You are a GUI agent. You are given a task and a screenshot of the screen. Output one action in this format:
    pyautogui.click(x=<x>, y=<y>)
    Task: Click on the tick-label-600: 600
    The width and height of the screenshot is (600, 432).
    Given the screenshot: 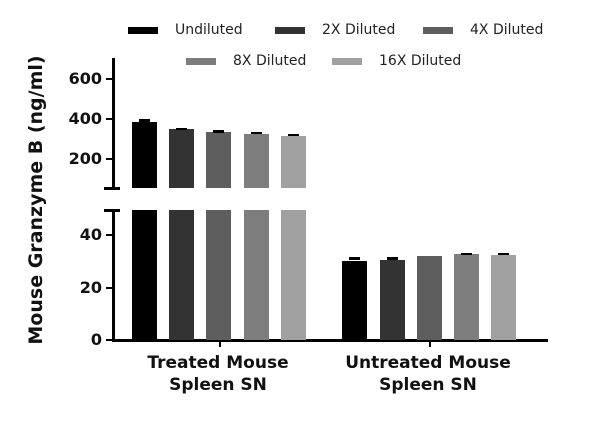 What is the action you would take?
    pyautogui.click(x=85, y=78)
    